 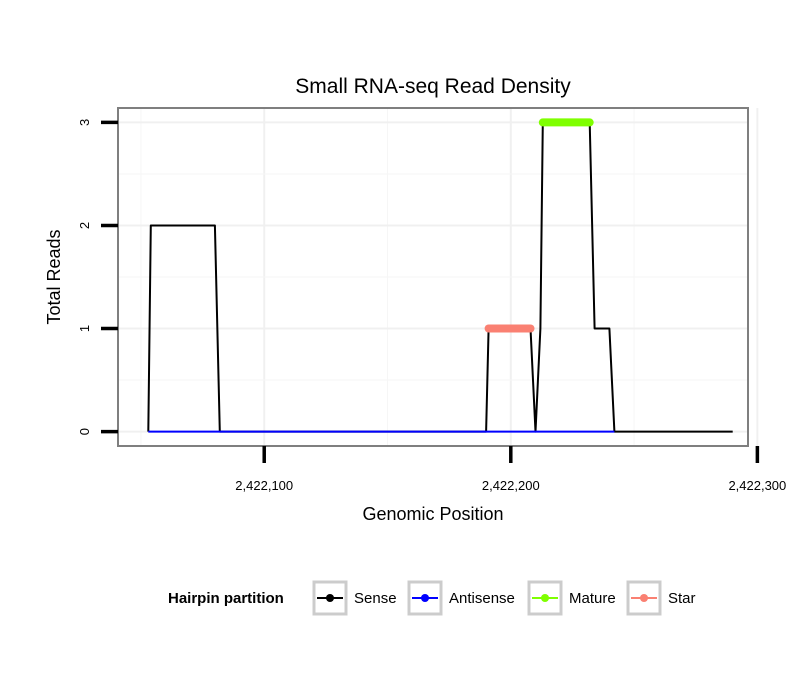 What do you see at coordinates (97, 277) in the screenshot?
I see `y-axis: 0 1 2 3` at bounding box center [97, 277].